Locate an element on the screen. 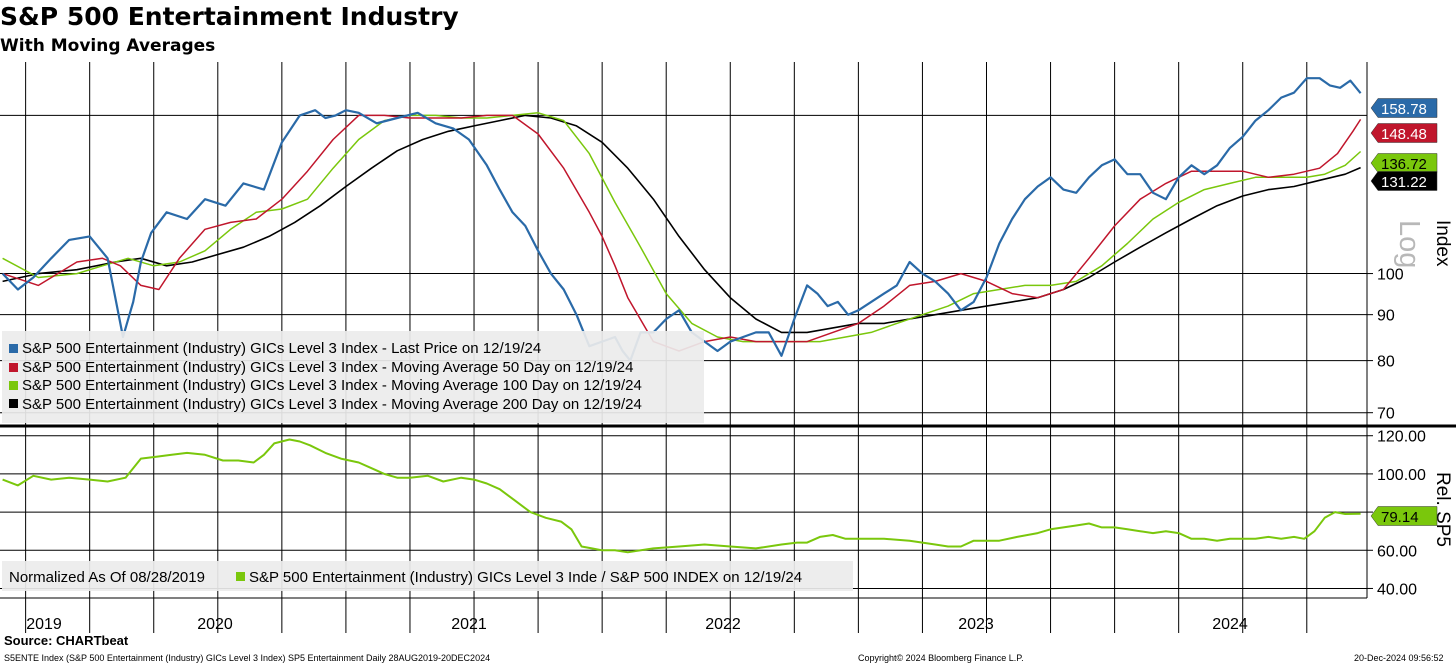  chart-title: S&P 500 Entertainment Industry is located at coordinates (229, 16).